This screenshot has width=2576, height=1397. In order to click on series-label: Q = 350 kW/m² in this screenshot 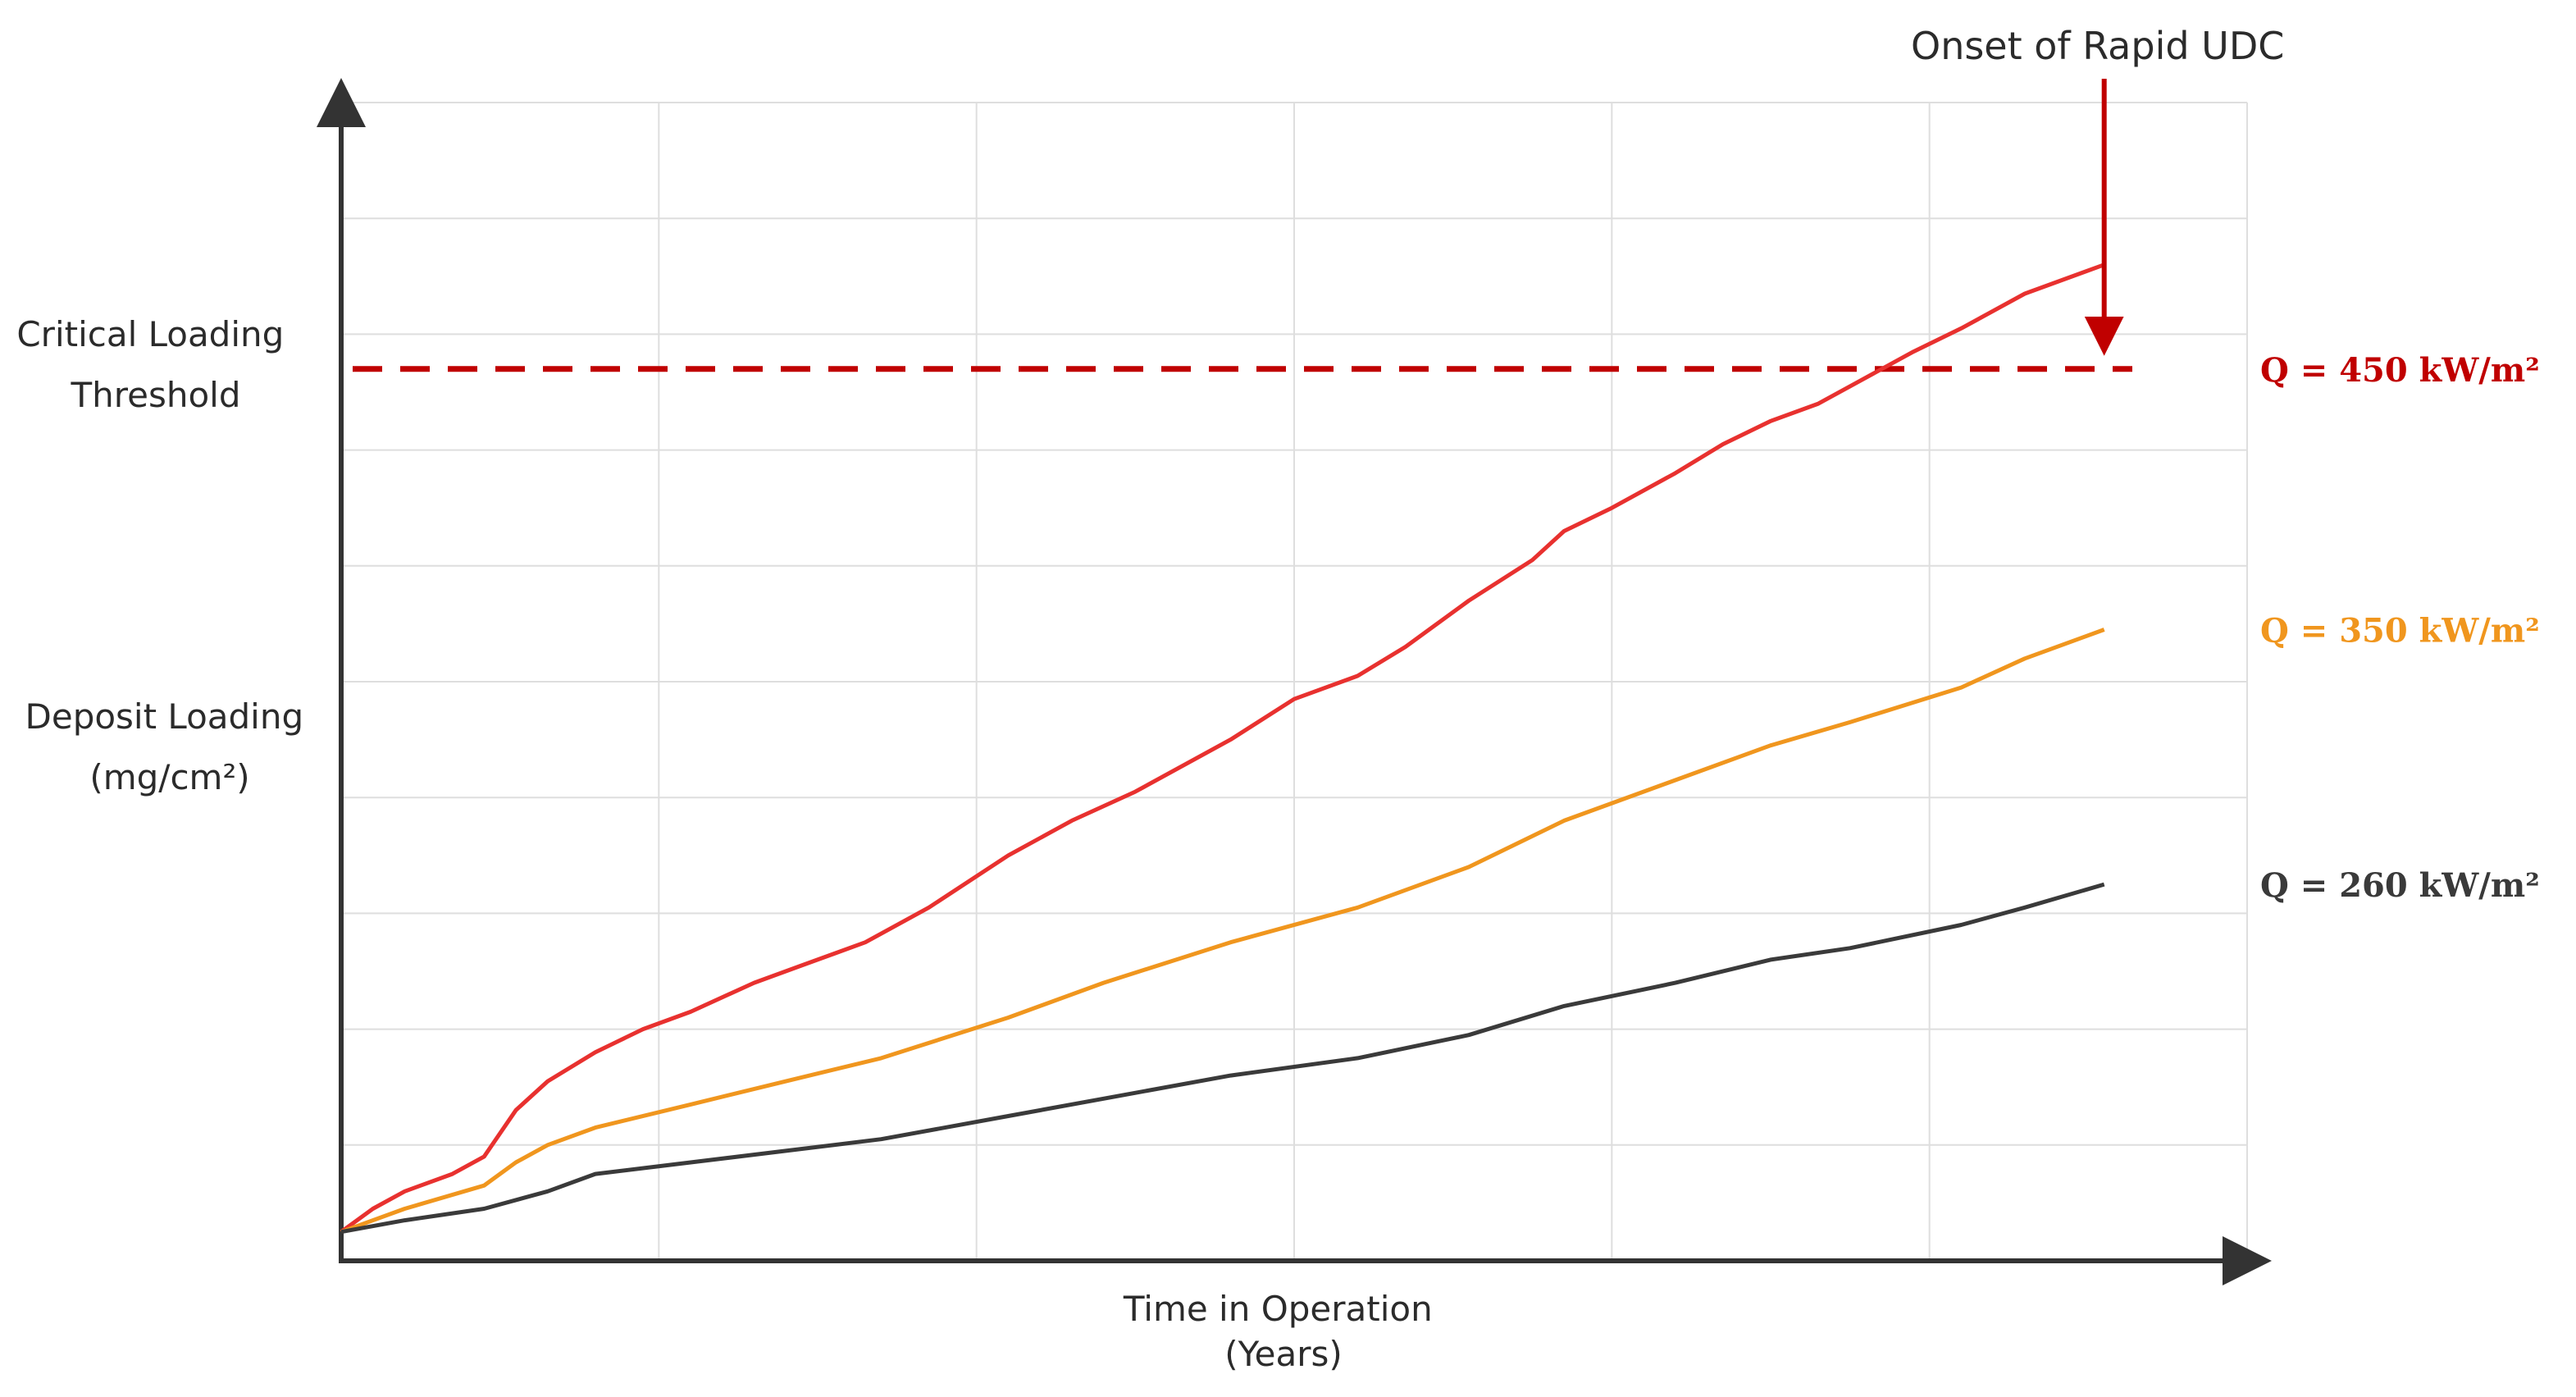, I will do `click(2400, 630)`.